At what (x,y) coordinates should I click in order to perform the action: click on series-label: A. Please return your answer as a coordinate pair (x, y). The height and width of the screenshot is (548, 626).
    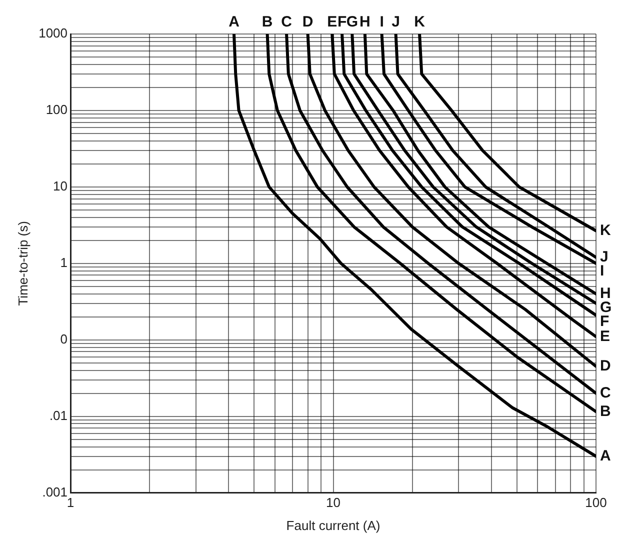
    Looking at the image, I should click on (605, 455).